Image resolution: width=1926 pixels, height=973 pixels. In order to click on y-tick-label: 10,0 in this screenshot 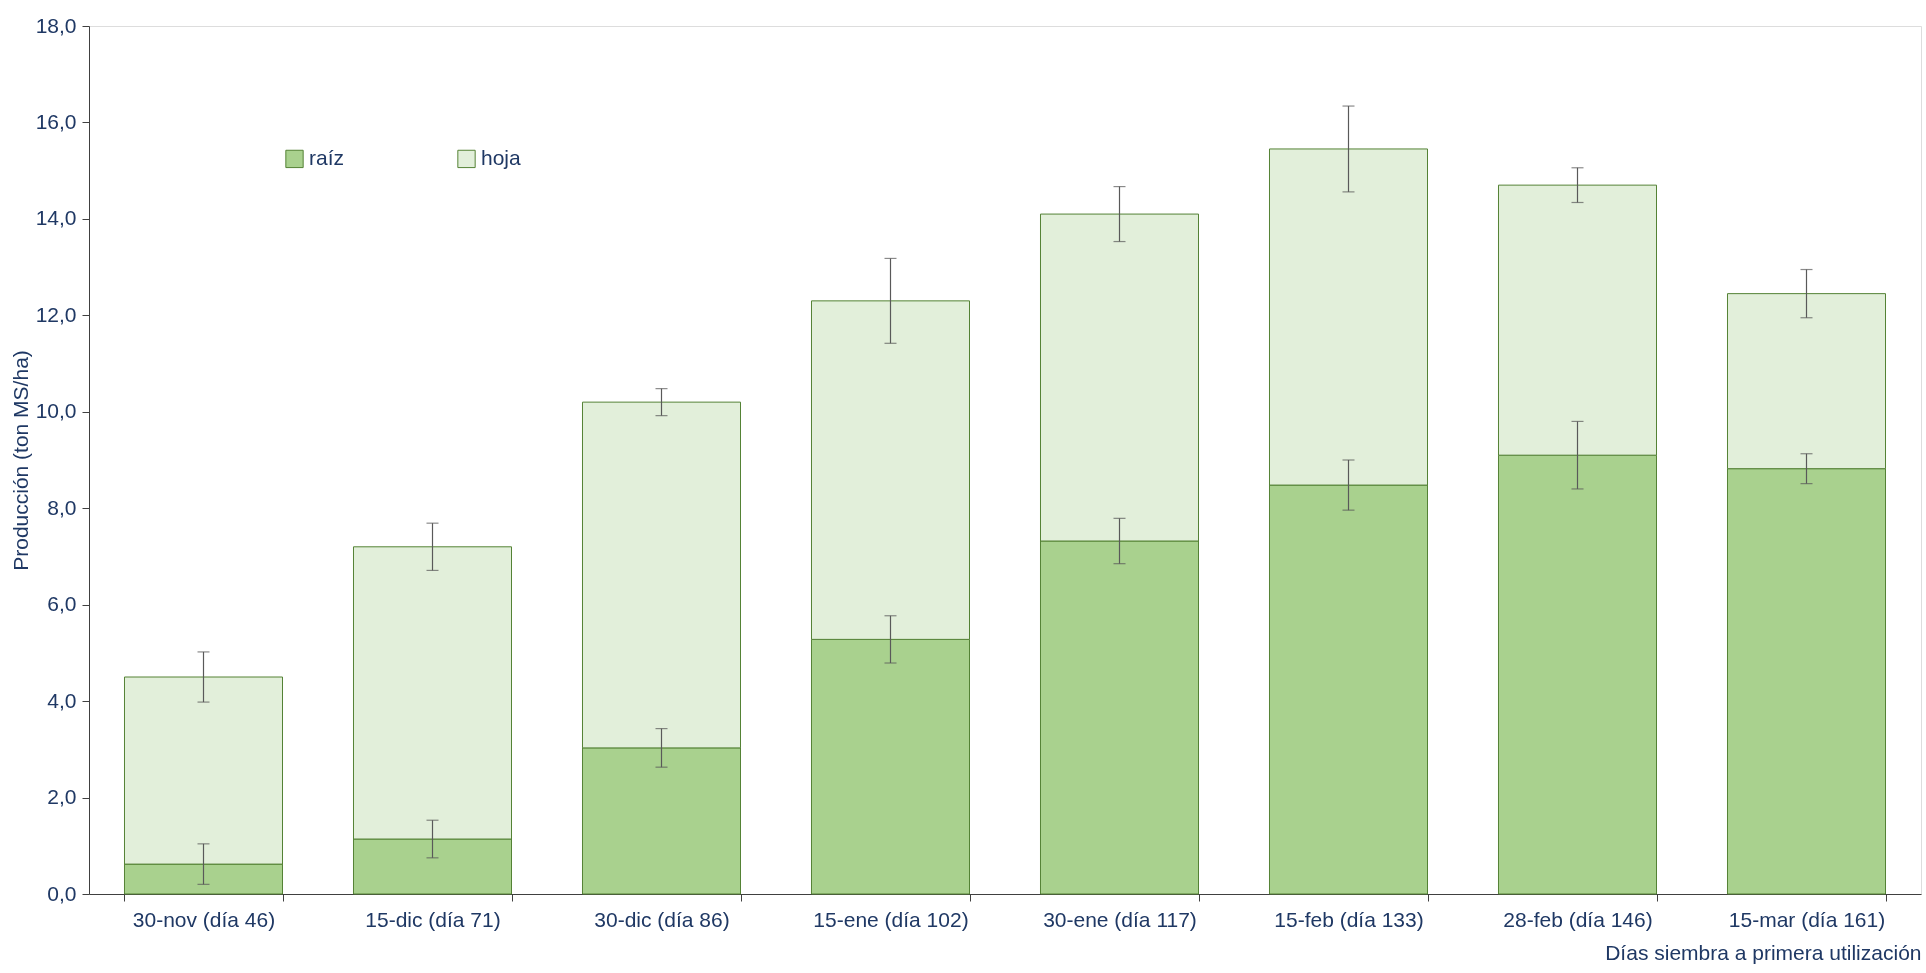, I will do `click(56, 411)`.